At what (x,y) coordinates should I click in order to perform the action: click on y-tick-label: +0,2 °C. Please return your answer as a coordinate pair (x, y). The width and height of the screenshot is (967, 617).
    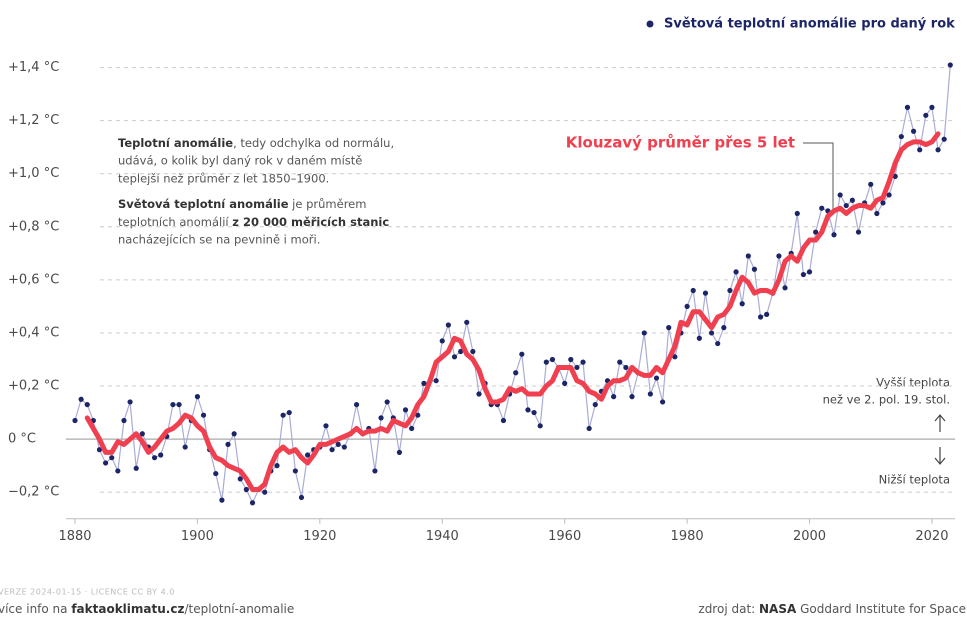
    Looking at the image, I should click on (33, 386).